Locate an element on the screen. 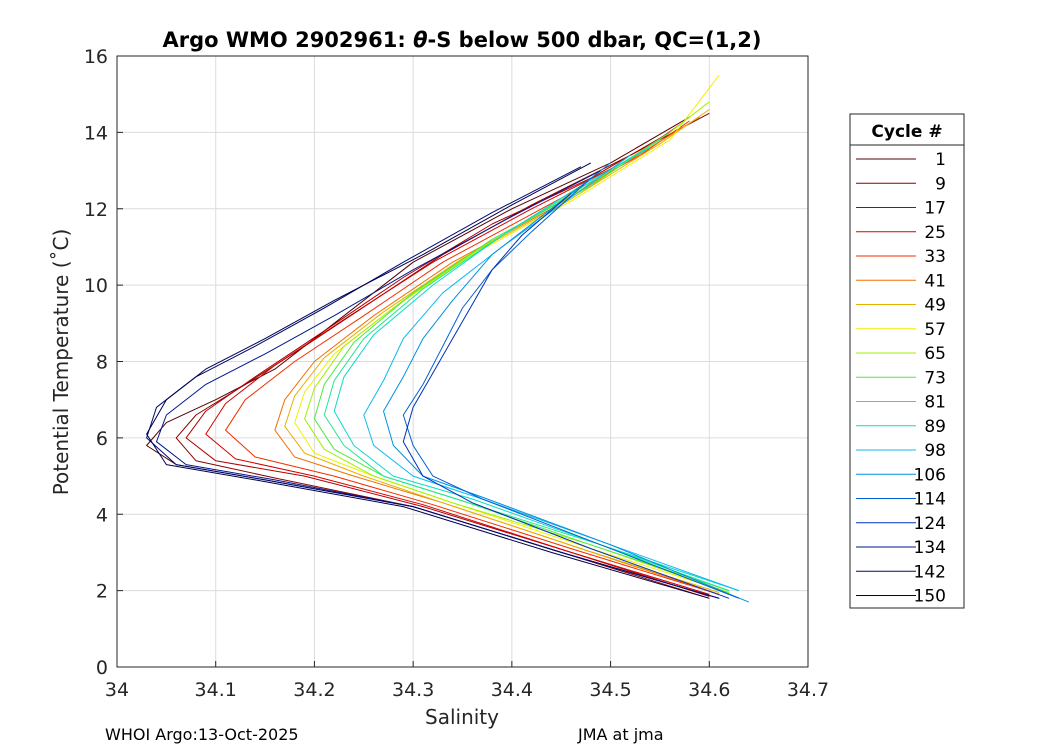 This screenshot has height=750, width=1050. x-tick-label: 34.5 is located at coordinates (610, 690).